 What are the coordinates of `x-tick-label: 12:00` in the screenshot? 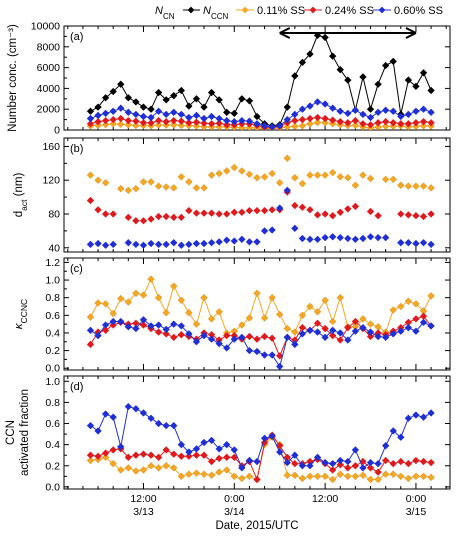 It's located at (143, 499).